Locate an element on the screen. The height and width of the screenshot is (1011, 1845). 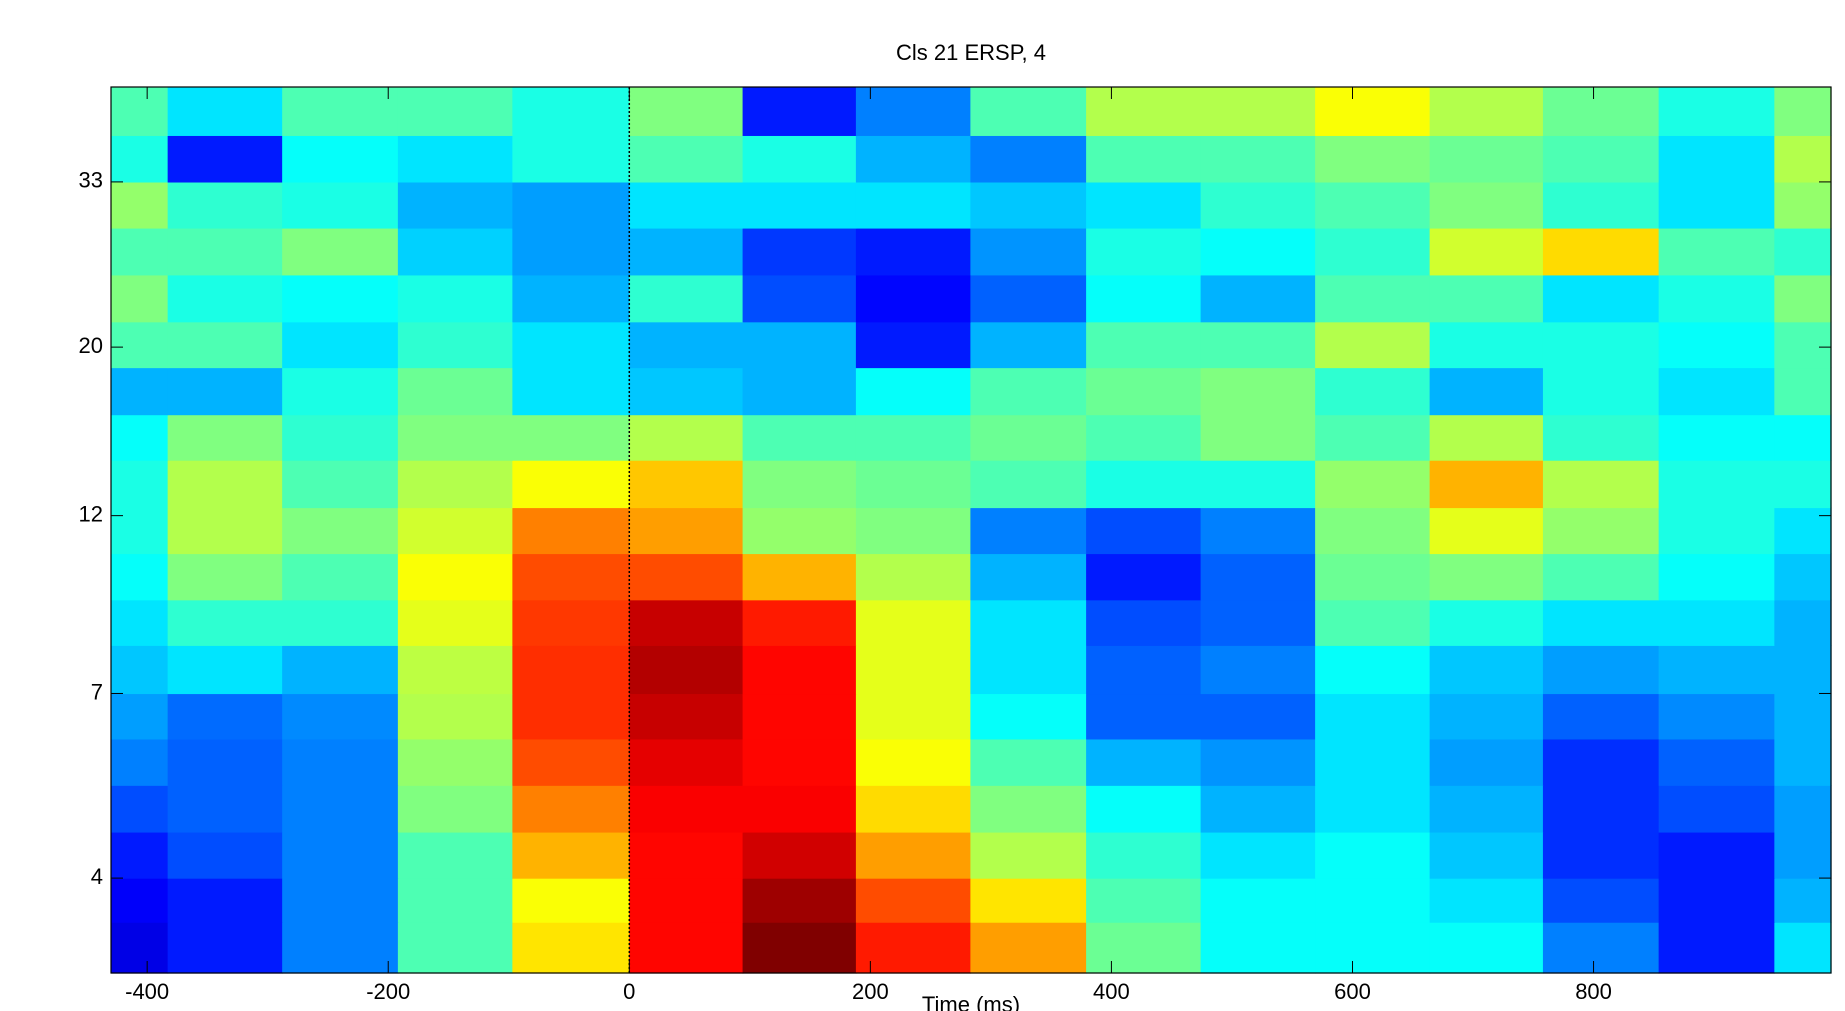
x-tick-label: -200 is located at coordinates (388, 991).